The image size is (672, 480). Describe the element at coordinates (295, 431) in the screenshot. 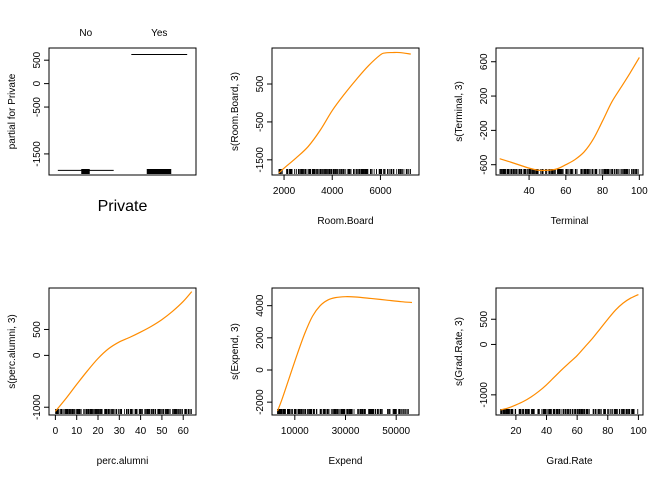

I see `expend-x-tick-label: 10000` at that location.